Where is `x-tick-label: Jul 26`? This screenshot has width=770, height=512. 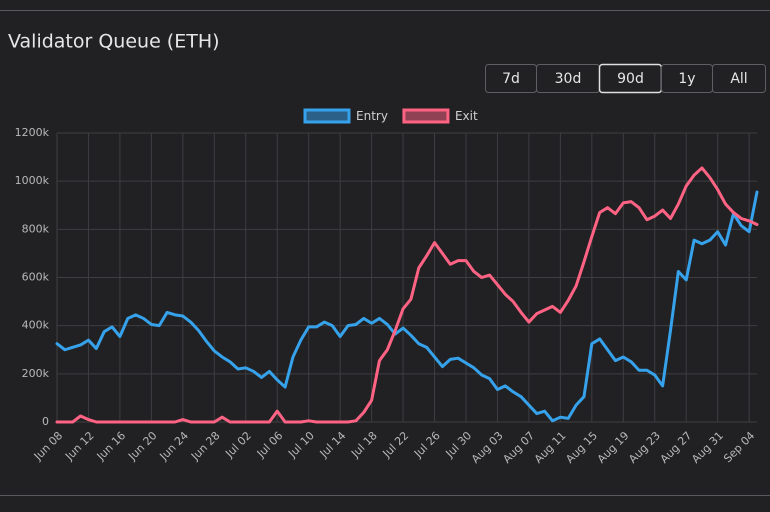 x-tick-label: Jul 26 is located at coordinates (427, 445).